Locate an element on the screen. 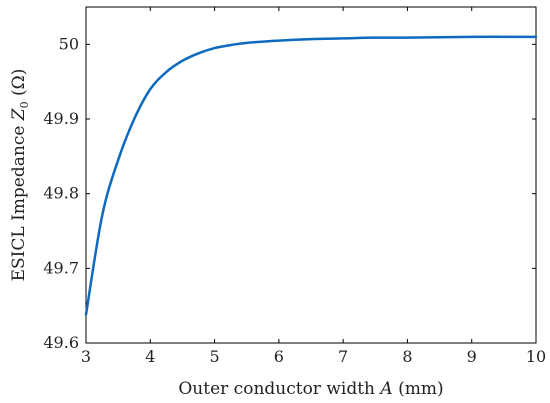 This screenshot has height=403, width=550. x-tick-label: 3 is located at coordinates (86, 356).